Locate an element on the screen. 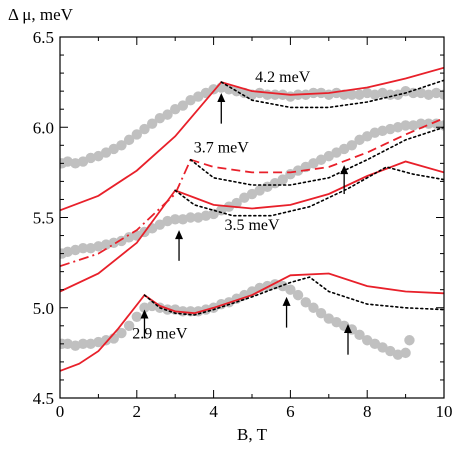 This screenshot has height=458, width=454. x-tick-label: 2 is located at coordinates (137, 411).